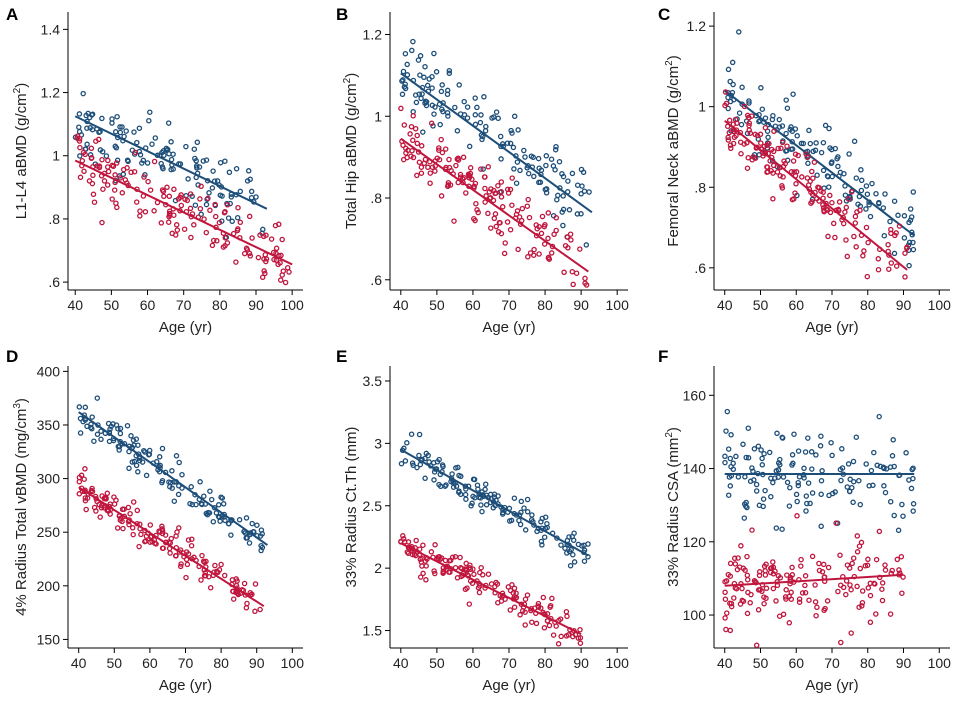 Image resolution: width=965 pixels, height=703 pixels. What do you see at coordinates (796, 305) in the screenshot?
I see `x-tick-label: 60` at bounding box center [796, 305].